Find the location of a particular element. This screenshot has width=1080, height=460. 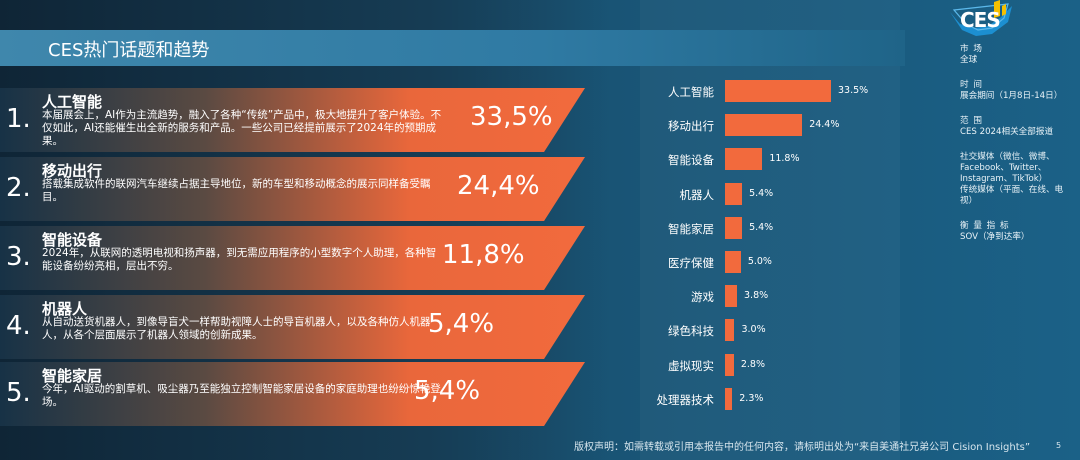

page-title: CES热门话题和趋势 is located at coordinates (129, 50).